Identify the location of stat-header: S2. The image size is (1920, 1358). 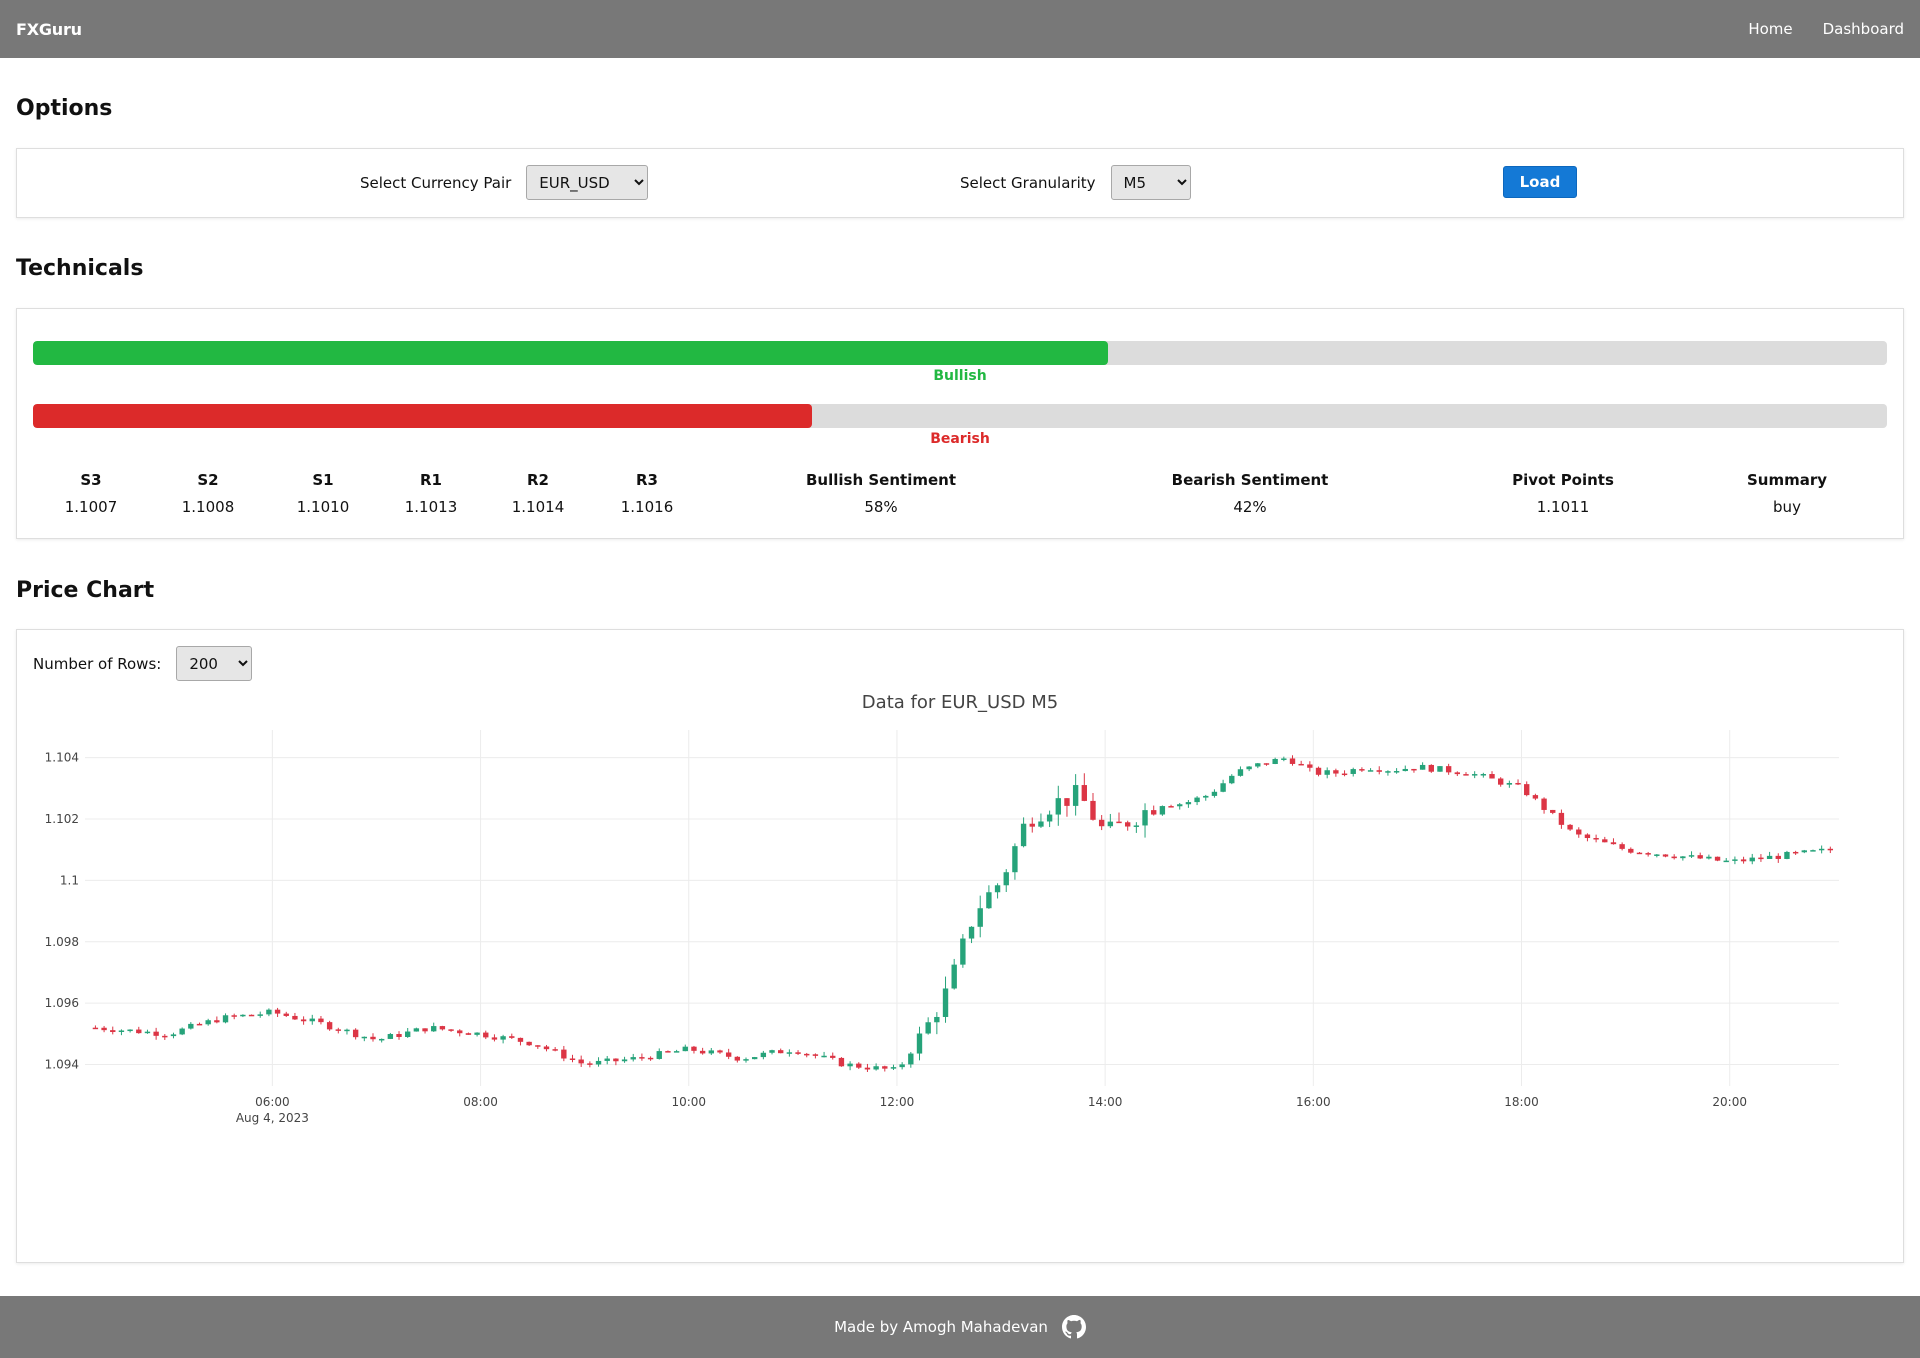
(208, 480).